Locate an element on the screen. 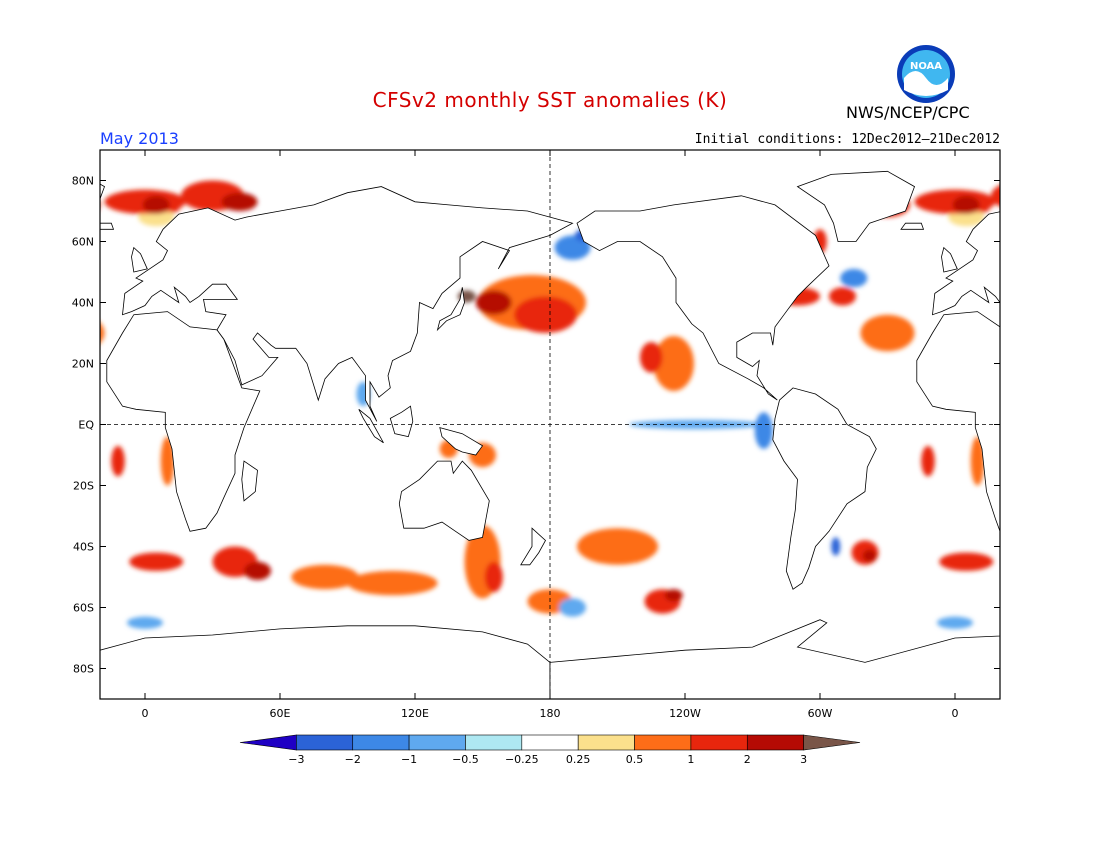 The width and height of the screenshot is (1100, 850). colorbar-label: 2 is located at coordinates (747, 759).